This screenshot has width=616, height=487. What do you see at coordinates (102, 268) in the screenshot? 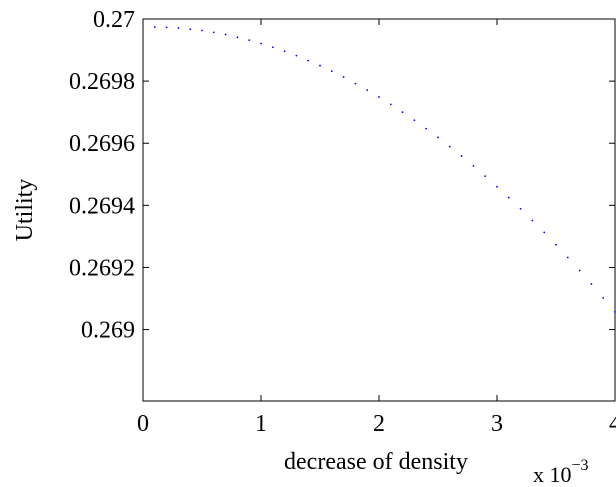
I see `y-tick-label: 0.2692` at bounding box center [102, 268].